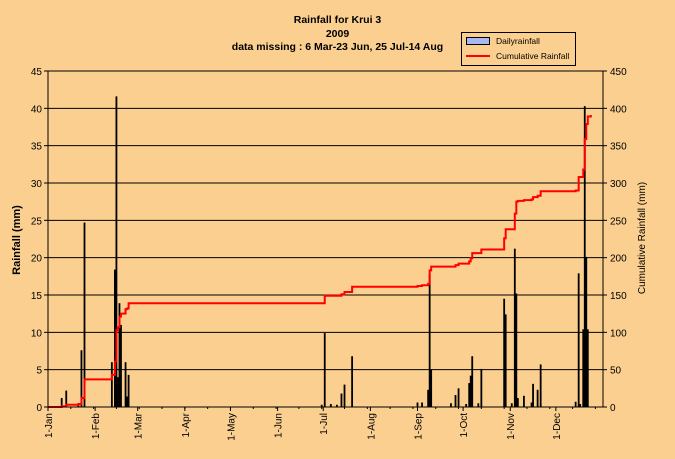 The width and height of the screenshot is (675, 459). I want to click on y2-tick-label: 350, so click(618, 147).